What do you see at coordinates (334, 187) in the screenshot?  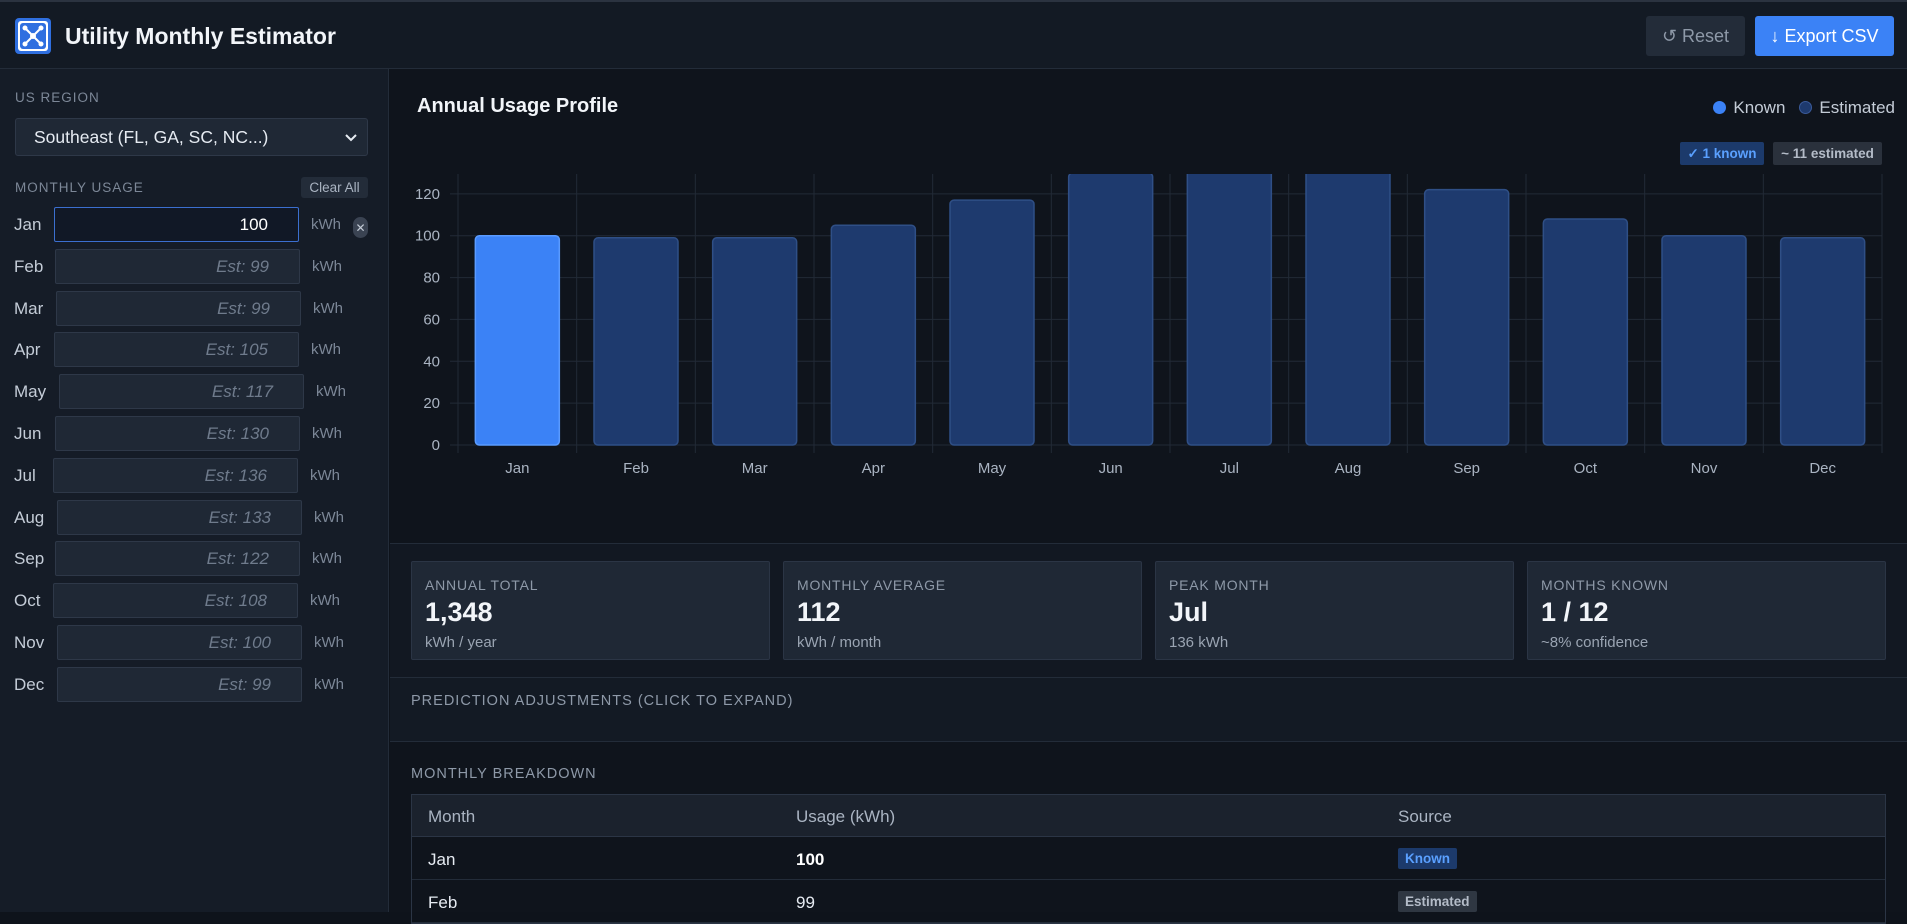 I see `clear-all-button: Clear All` at bounding box center [334, 187].